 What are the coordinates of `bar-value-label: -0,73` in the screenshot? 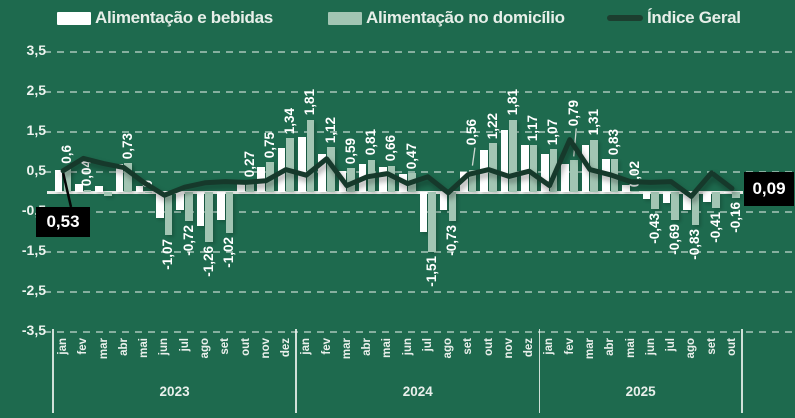 It's located at (452, 240).